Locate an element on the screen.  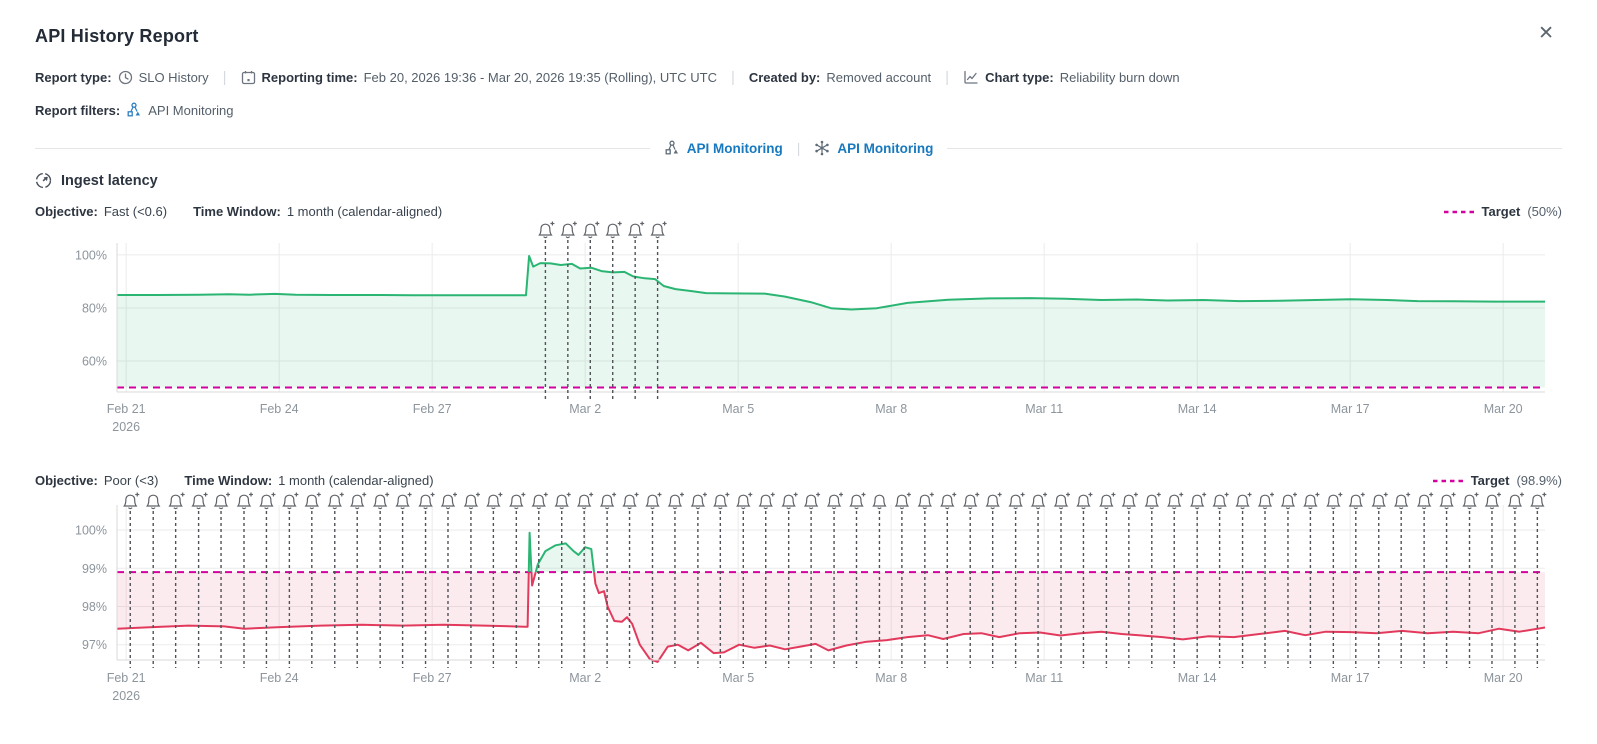
target-dash-swatch is located at coordinates (1447, 480).